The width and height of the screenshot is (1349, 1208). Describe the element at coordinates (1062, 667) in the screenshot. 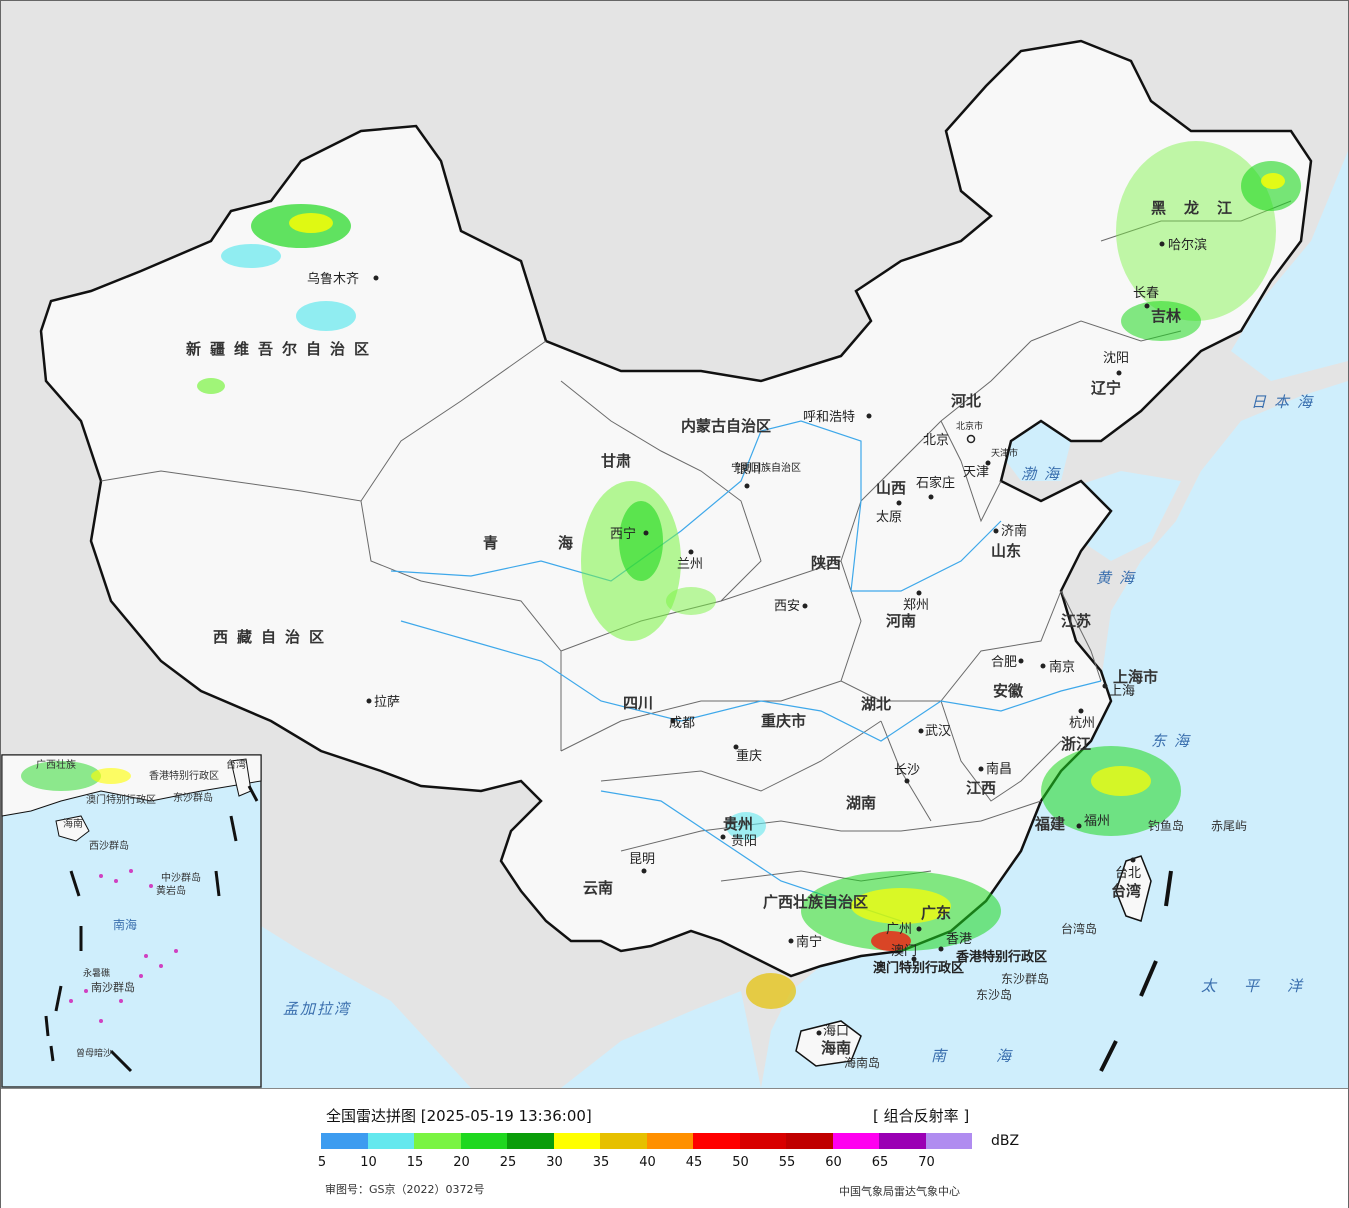

I see `city-nanjing: 南京` at that location.